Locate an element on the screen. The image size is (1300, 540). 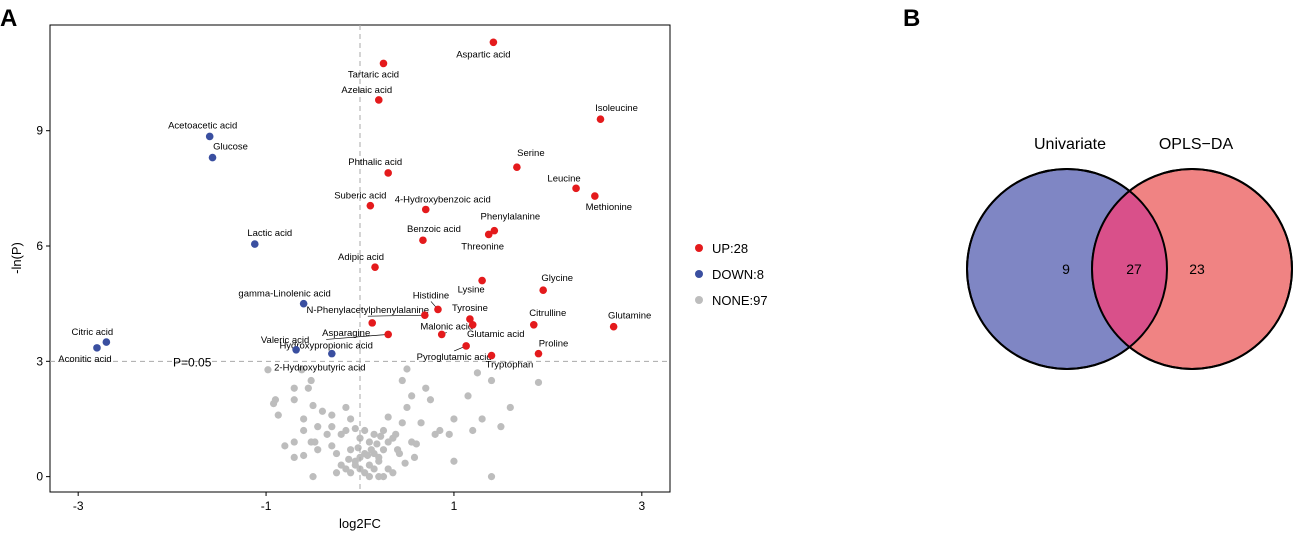
legend: UP:28 DOWN:8 NONE:97 is located at coordinates (731, 274).